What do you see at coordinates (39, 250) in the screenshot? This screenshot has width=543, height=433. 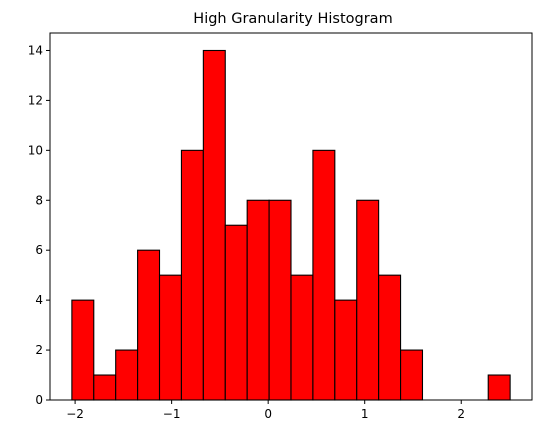 I see `y-tick-label: 6` at bounding box center [39, 250].